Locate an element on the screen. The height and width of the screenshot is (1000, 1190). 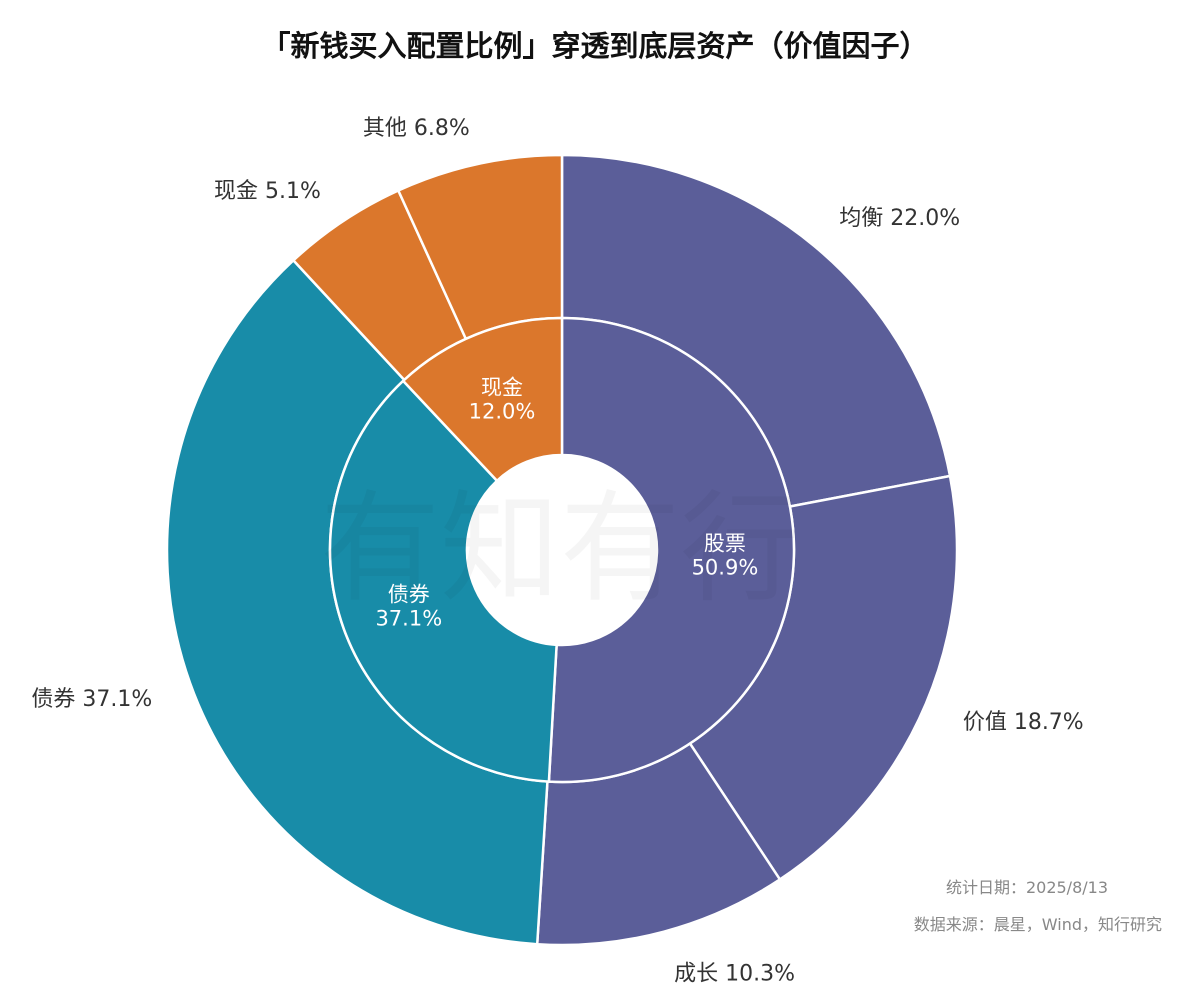
outer-label-0: 均衡 22.0% is located at coordinates (899, 218).